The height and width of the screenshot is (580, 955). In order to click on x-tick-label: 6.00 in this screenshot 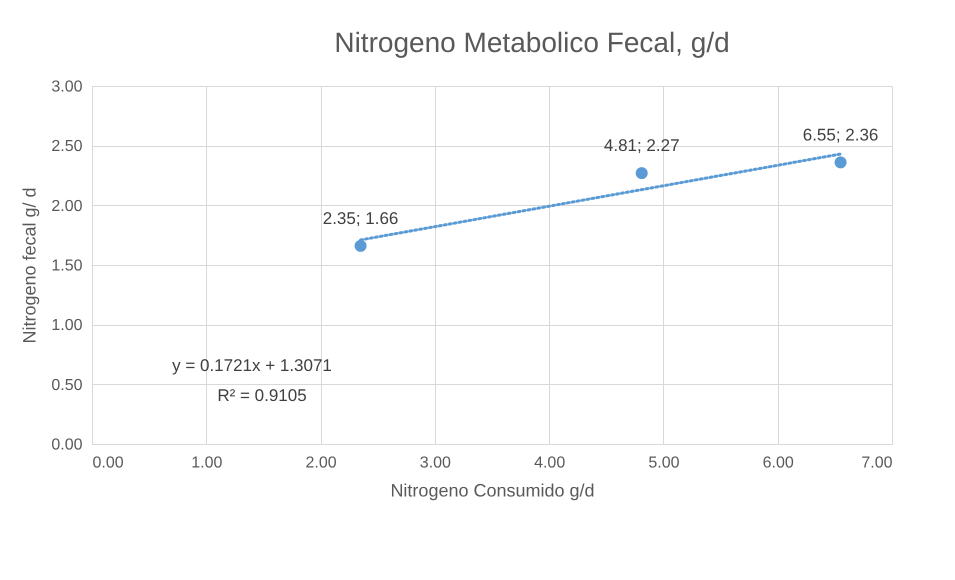, I will do `click(778, 463)`.